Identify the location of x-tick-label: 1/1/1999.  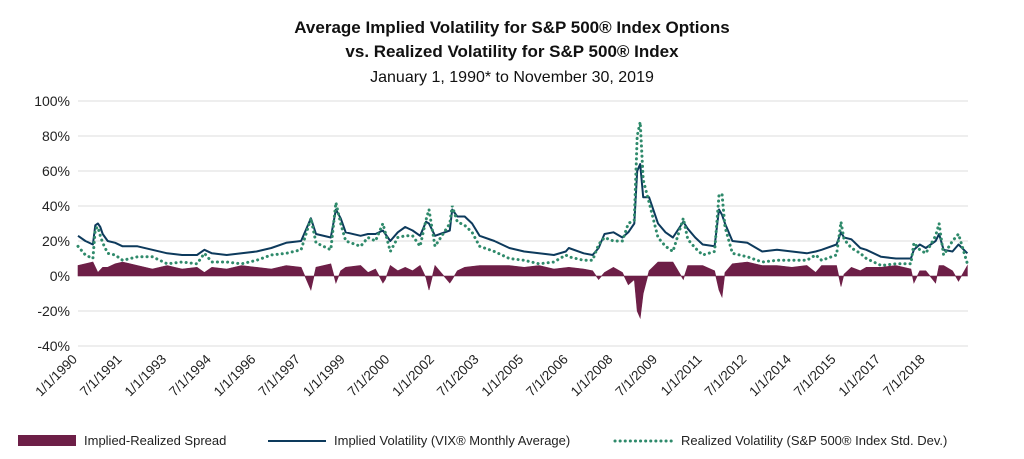
(324, 376).